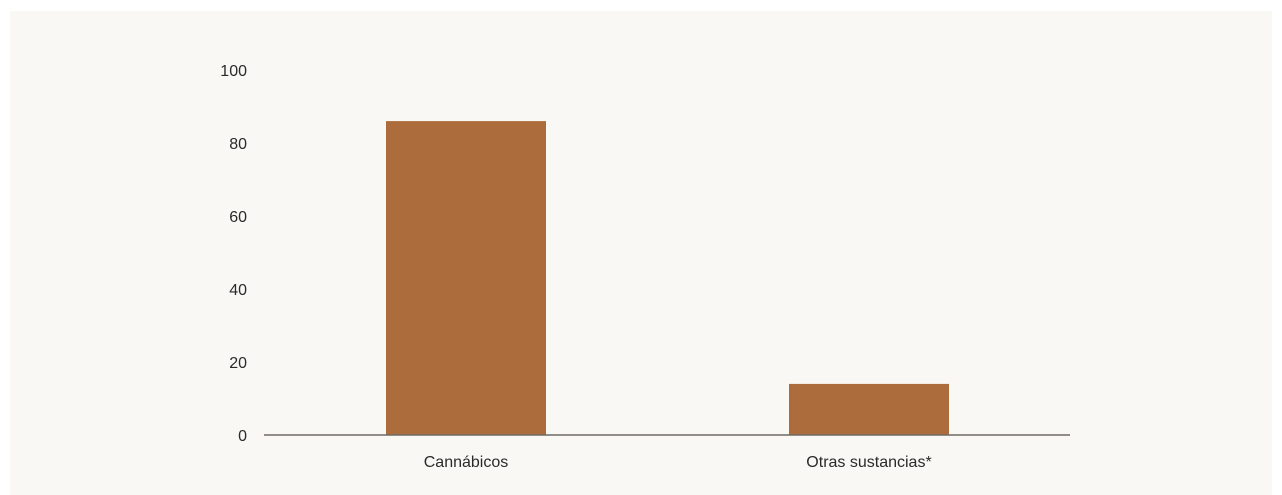 This screenshot has width=1282, height=495. What do you see at coordinates (238, 144) in the screenshot?
I see `y-tick-label: 80` at bounding box center [238, 144].